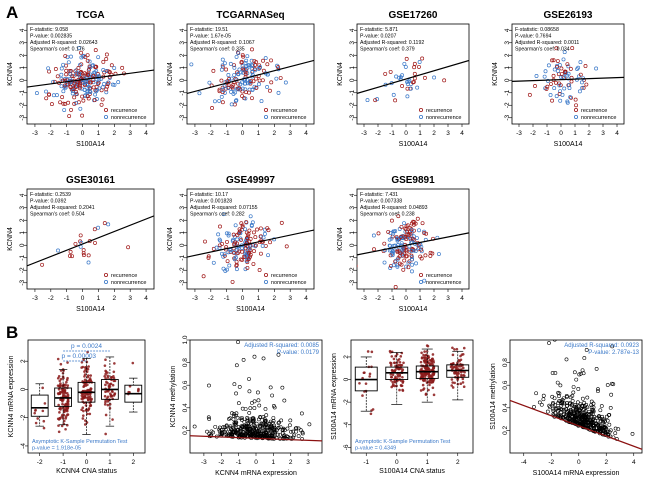 The height and width of the screenshot is (491, 650). I want to click on y-axis-label: S100A14 mRNA expression, so click(334, 396).